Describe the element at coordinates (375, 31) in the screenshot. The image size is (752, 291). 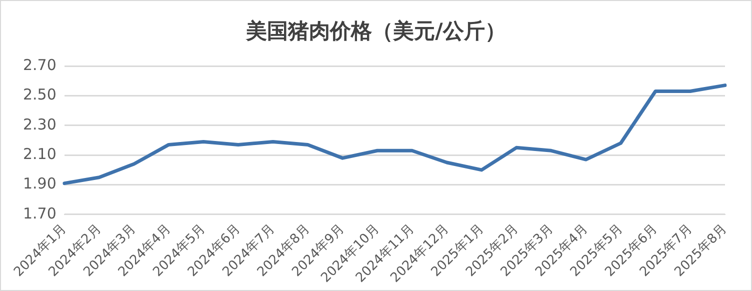
I see `chart-title: 美国猪肉价格（美元/公斤）` at that location.